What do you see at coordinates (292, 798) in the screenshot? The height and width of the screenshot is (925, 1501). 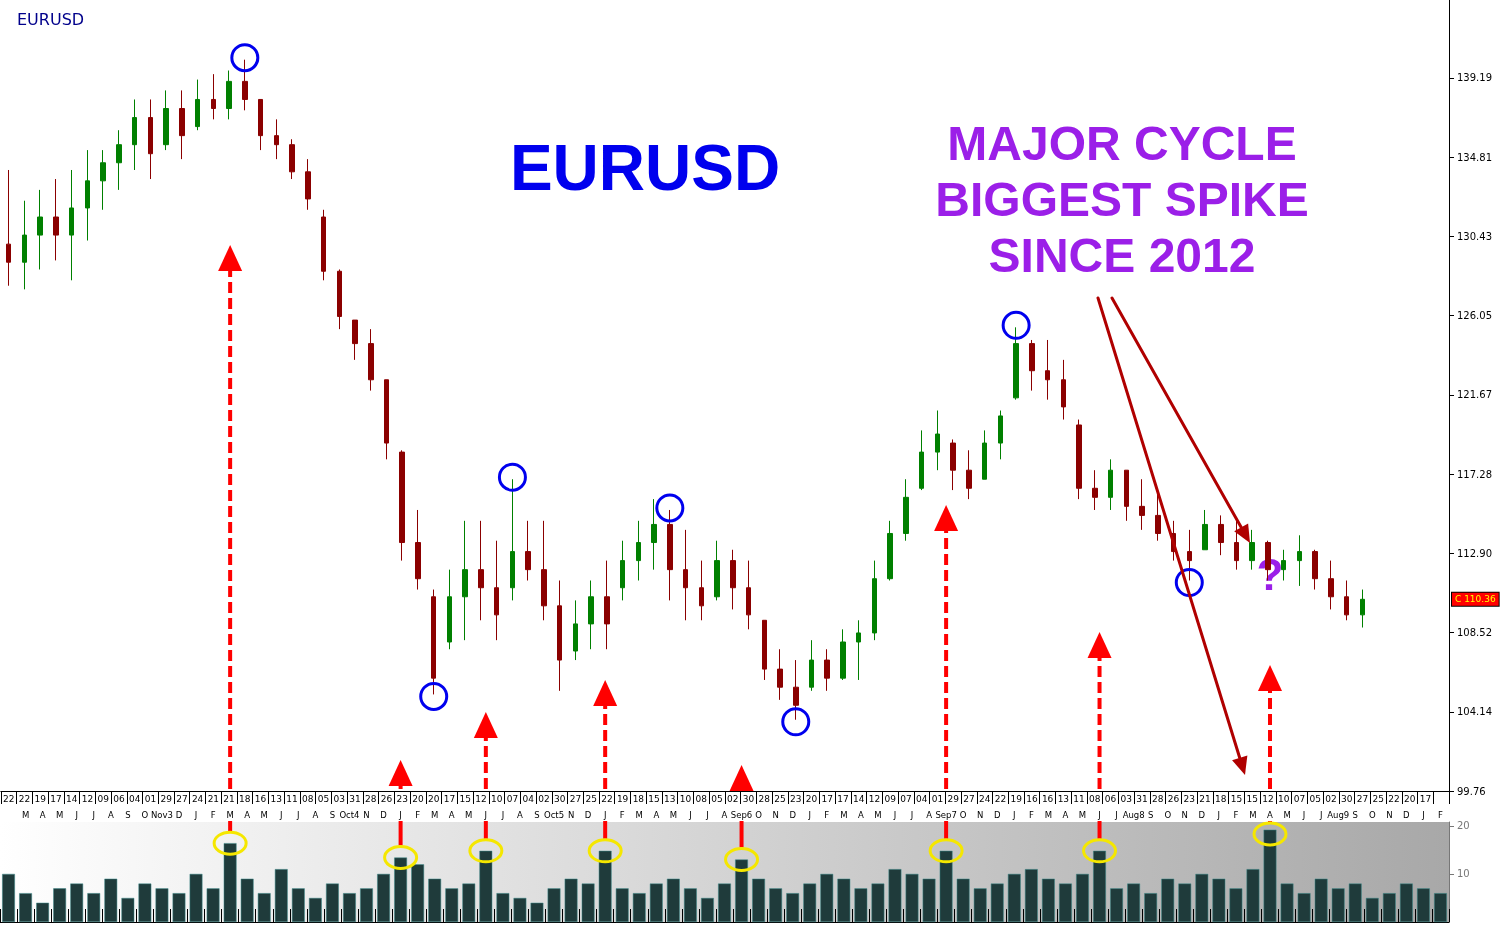 I see `x-tick-label: 11` at bounding box center [292, 798].